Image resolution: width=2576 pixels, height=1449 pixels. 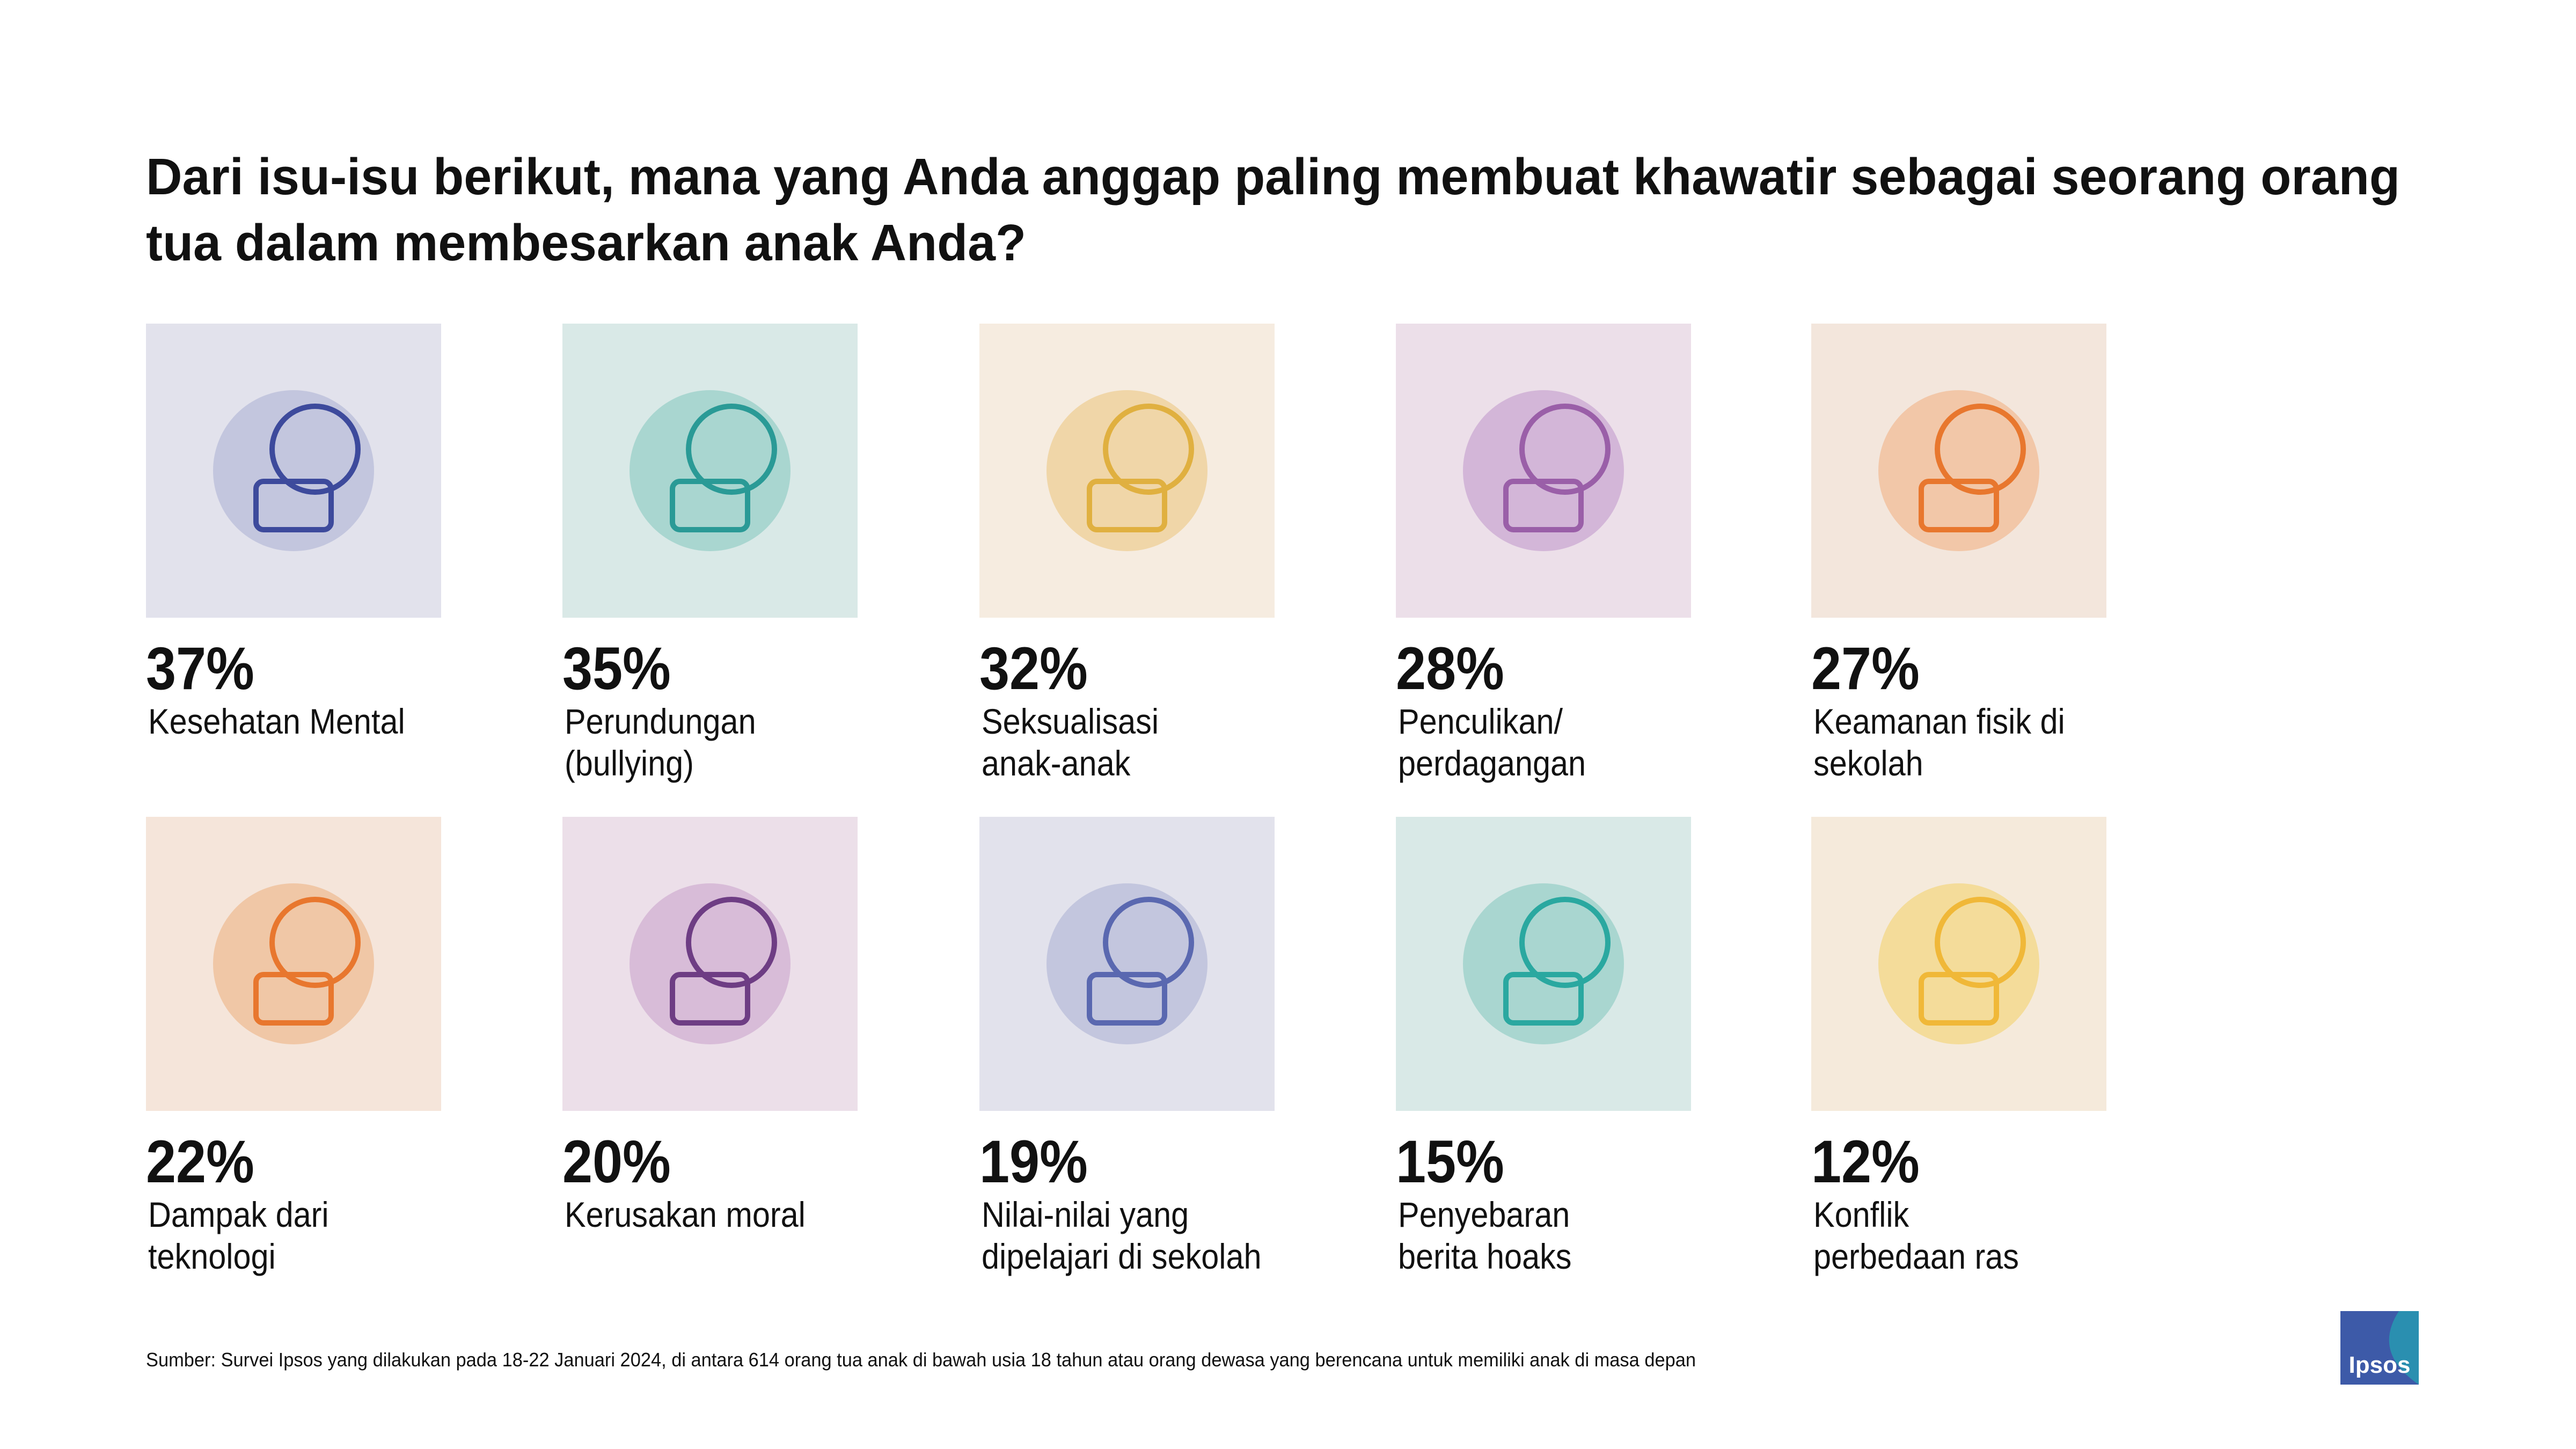 I want to click on tile: 37%Kesehatan Mental, so click(x=293, y=533).